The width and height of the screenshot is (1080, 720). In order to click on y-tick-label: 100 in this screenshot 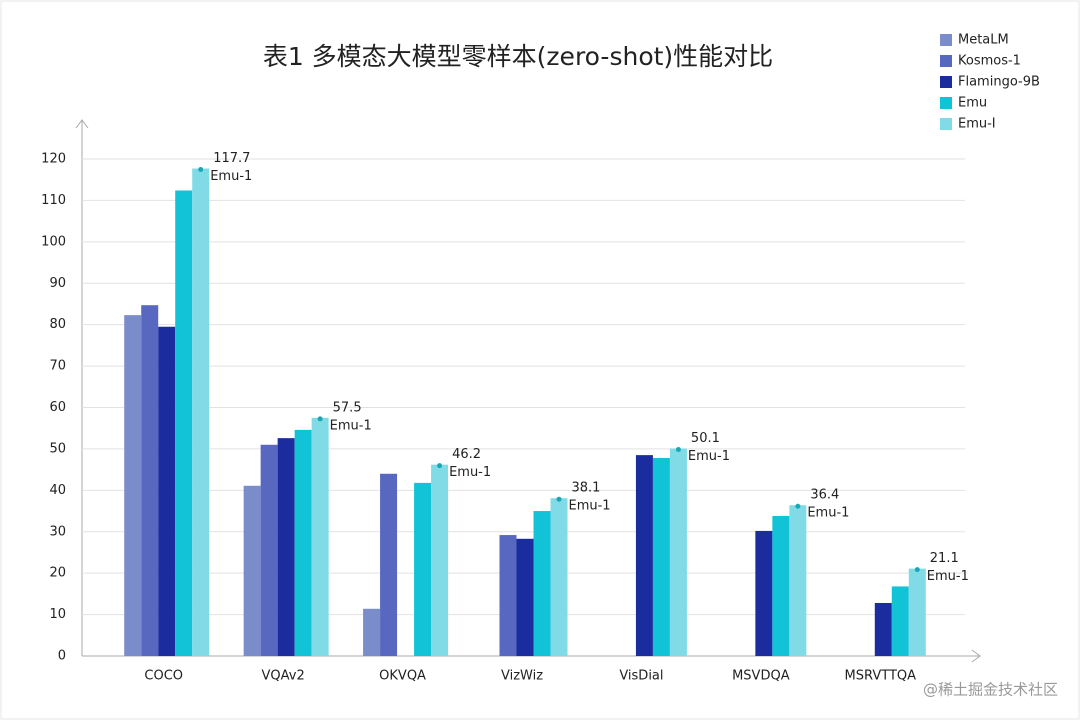, I will do `click(53, 241)`.